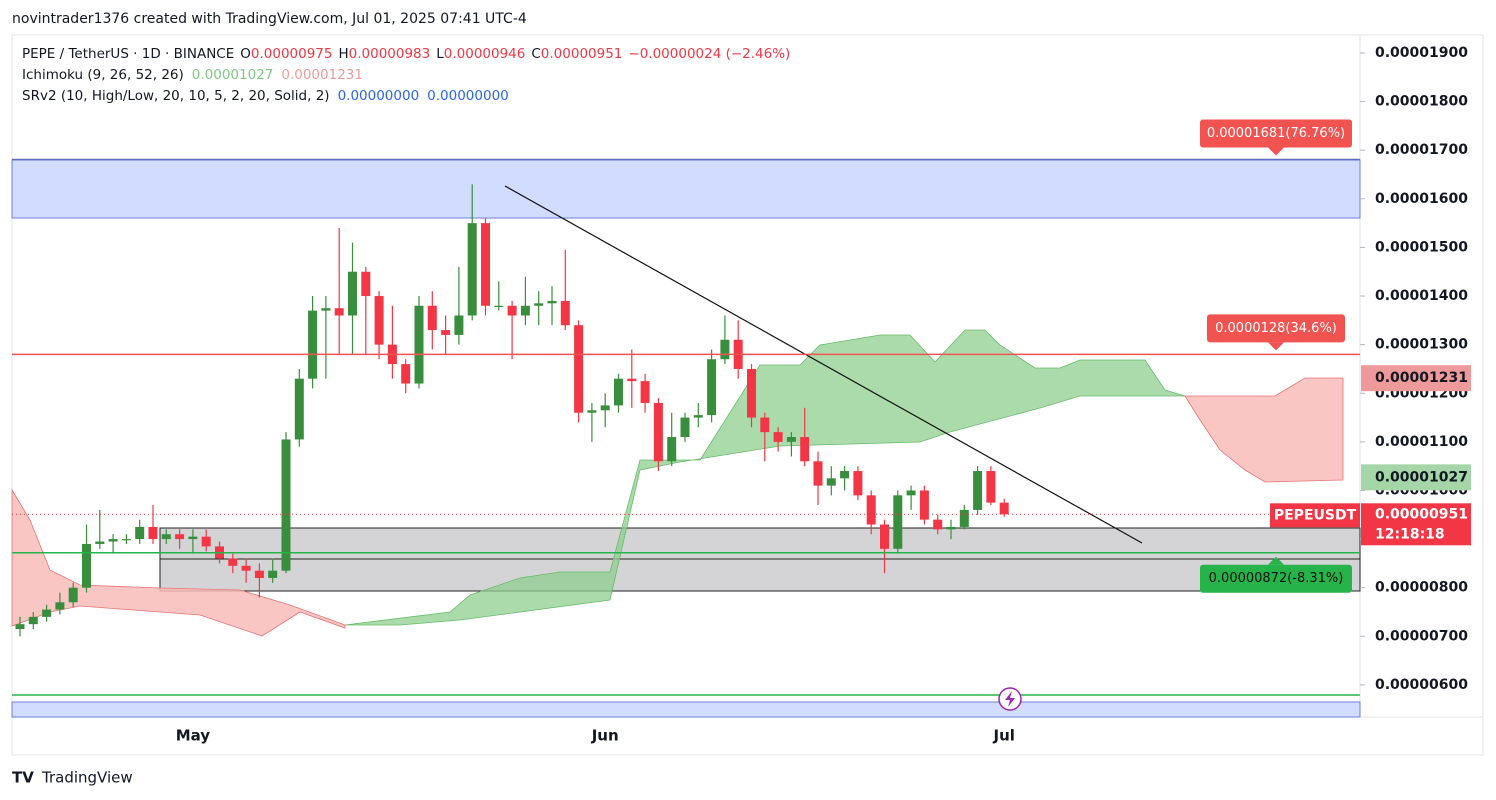 This screenshot has height=800, width=1496. What do you see at coordinates (1410, 534) in the screenshot?
I see `countdown: 12:18:18` at bounding box center [1410, 534].